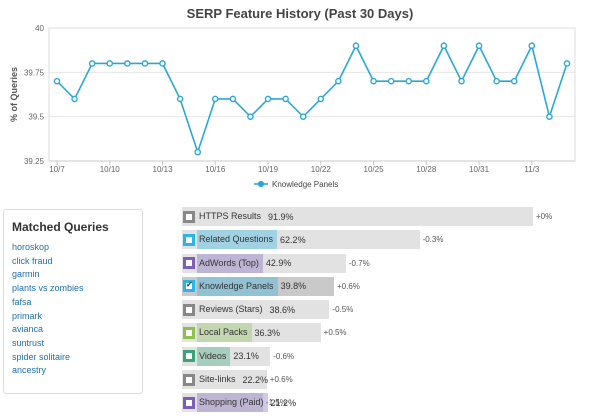  What do you see at coordinates (374, 169) in the screenshot?
I see `x-tick-label: 10/25` at bounding box center [374, 169].